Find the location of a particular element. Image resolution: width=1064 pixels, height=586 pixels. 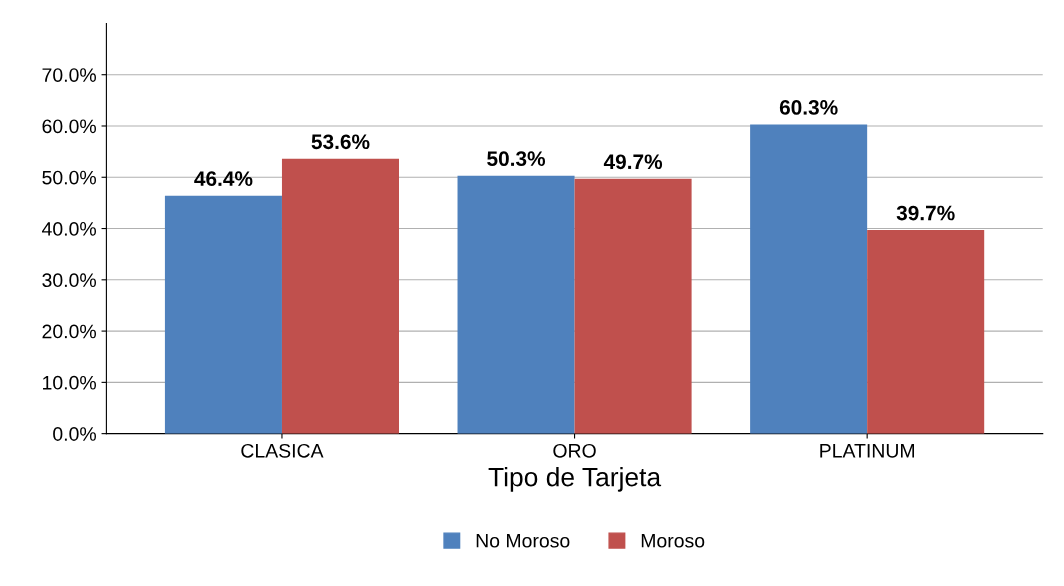

y-tick-label: 0.0% is located at coordinates (74, 434).